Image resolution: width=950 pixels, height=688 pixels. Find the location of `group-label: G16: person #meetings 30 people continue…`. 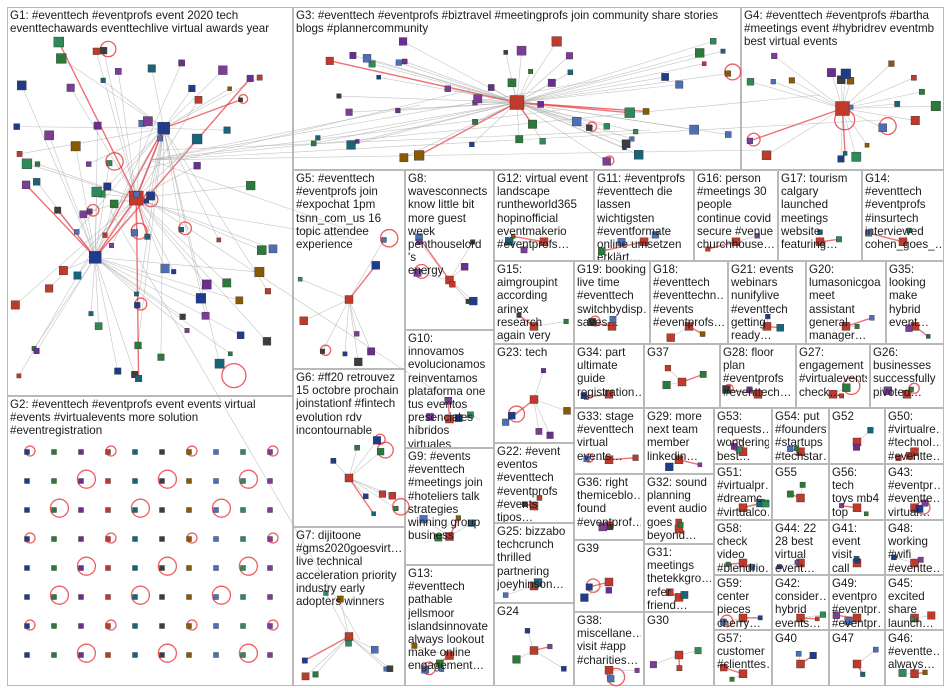

group-label: G16: person #meetings 30 people continue… is located at coordinates (736, 212).